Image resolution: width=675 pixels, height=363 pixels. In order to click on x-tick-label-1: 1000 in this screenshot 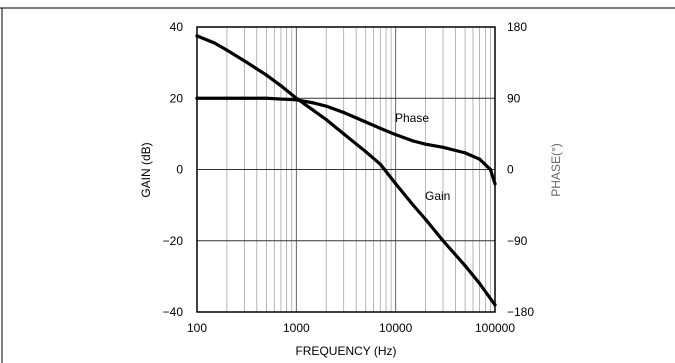, I will do `click(296, 328)`.